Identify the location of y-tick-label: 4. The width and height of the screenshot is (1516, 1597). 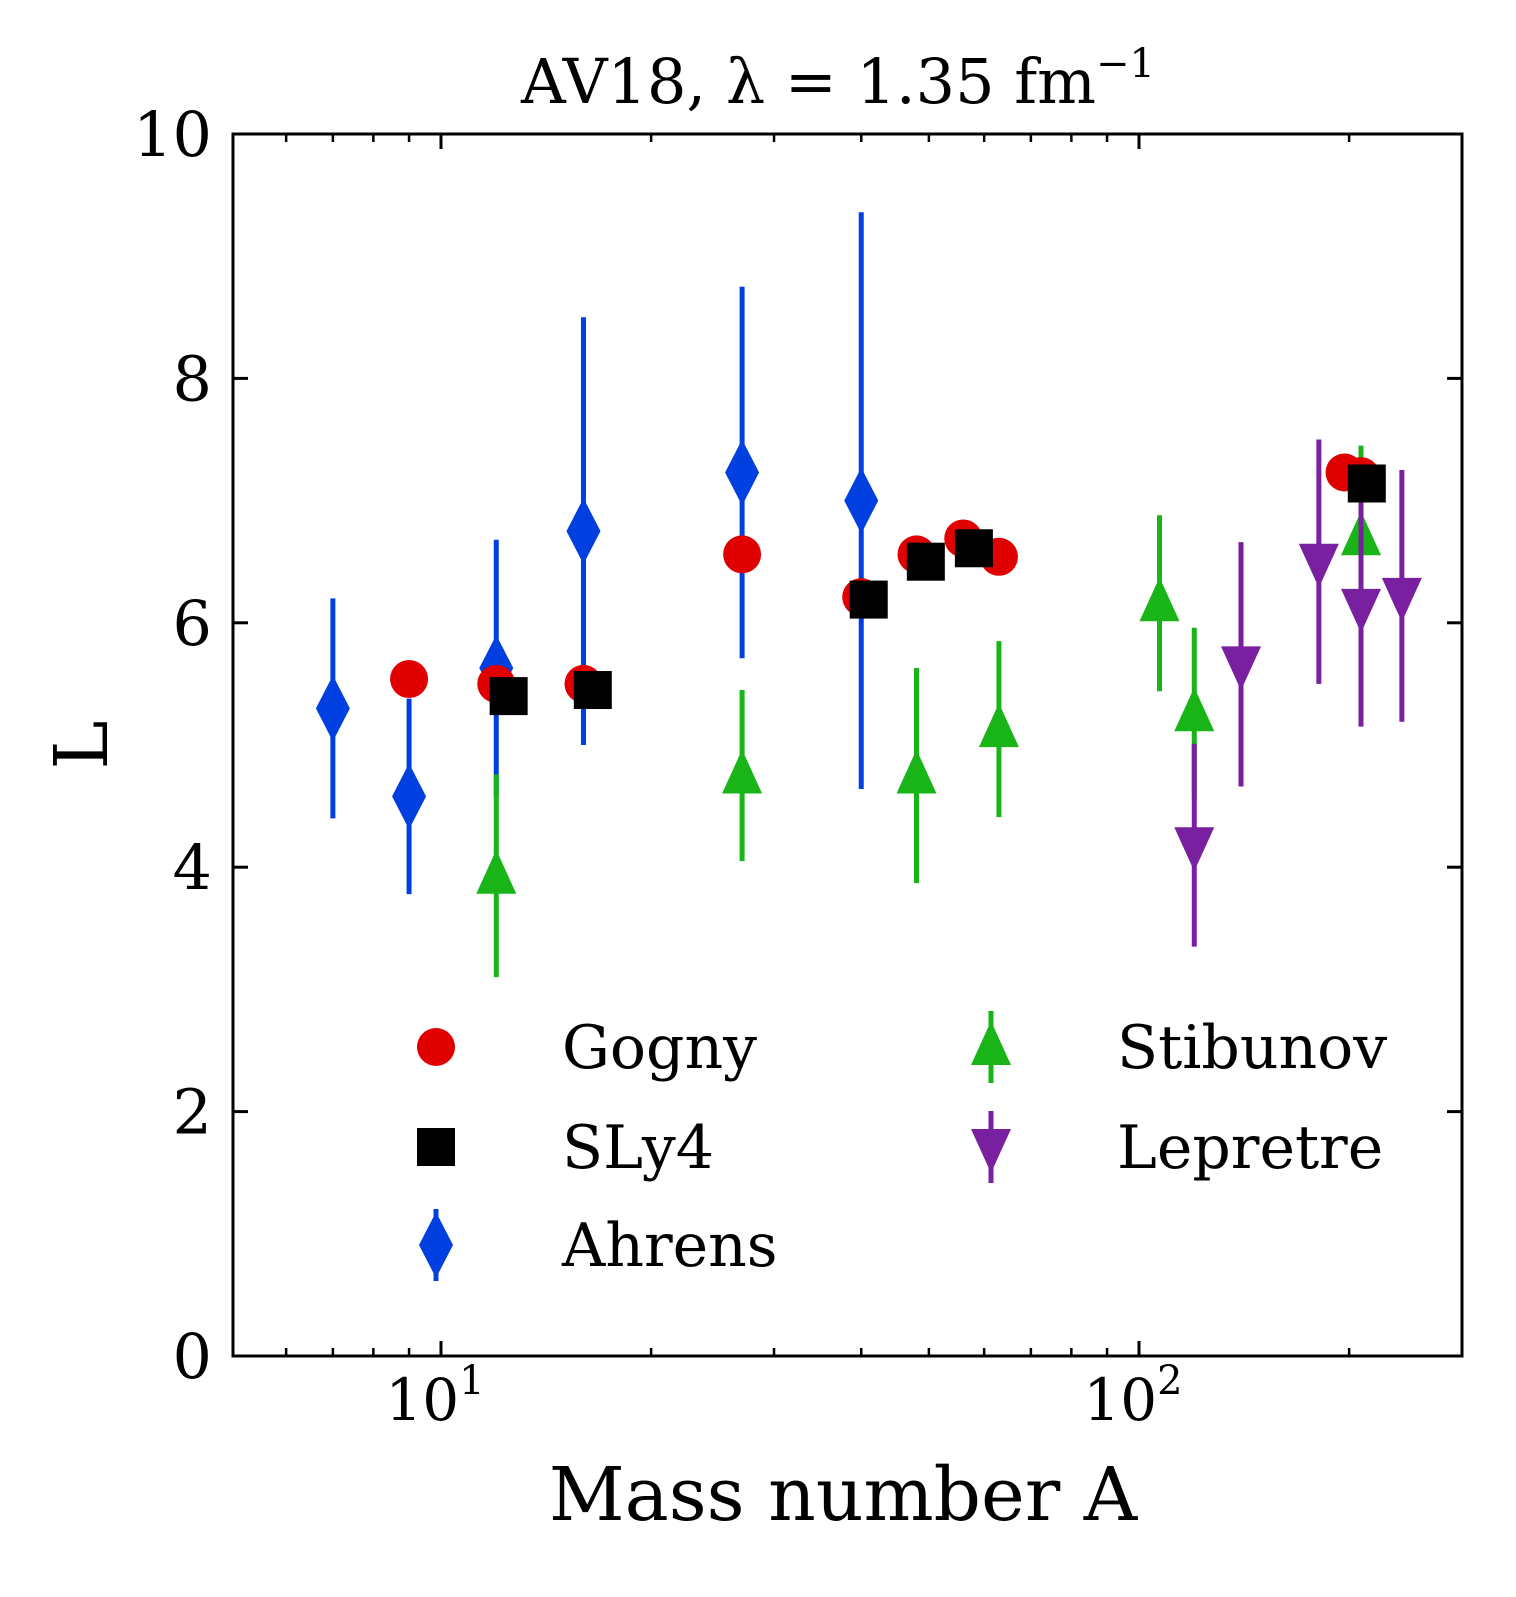
(192, 867).